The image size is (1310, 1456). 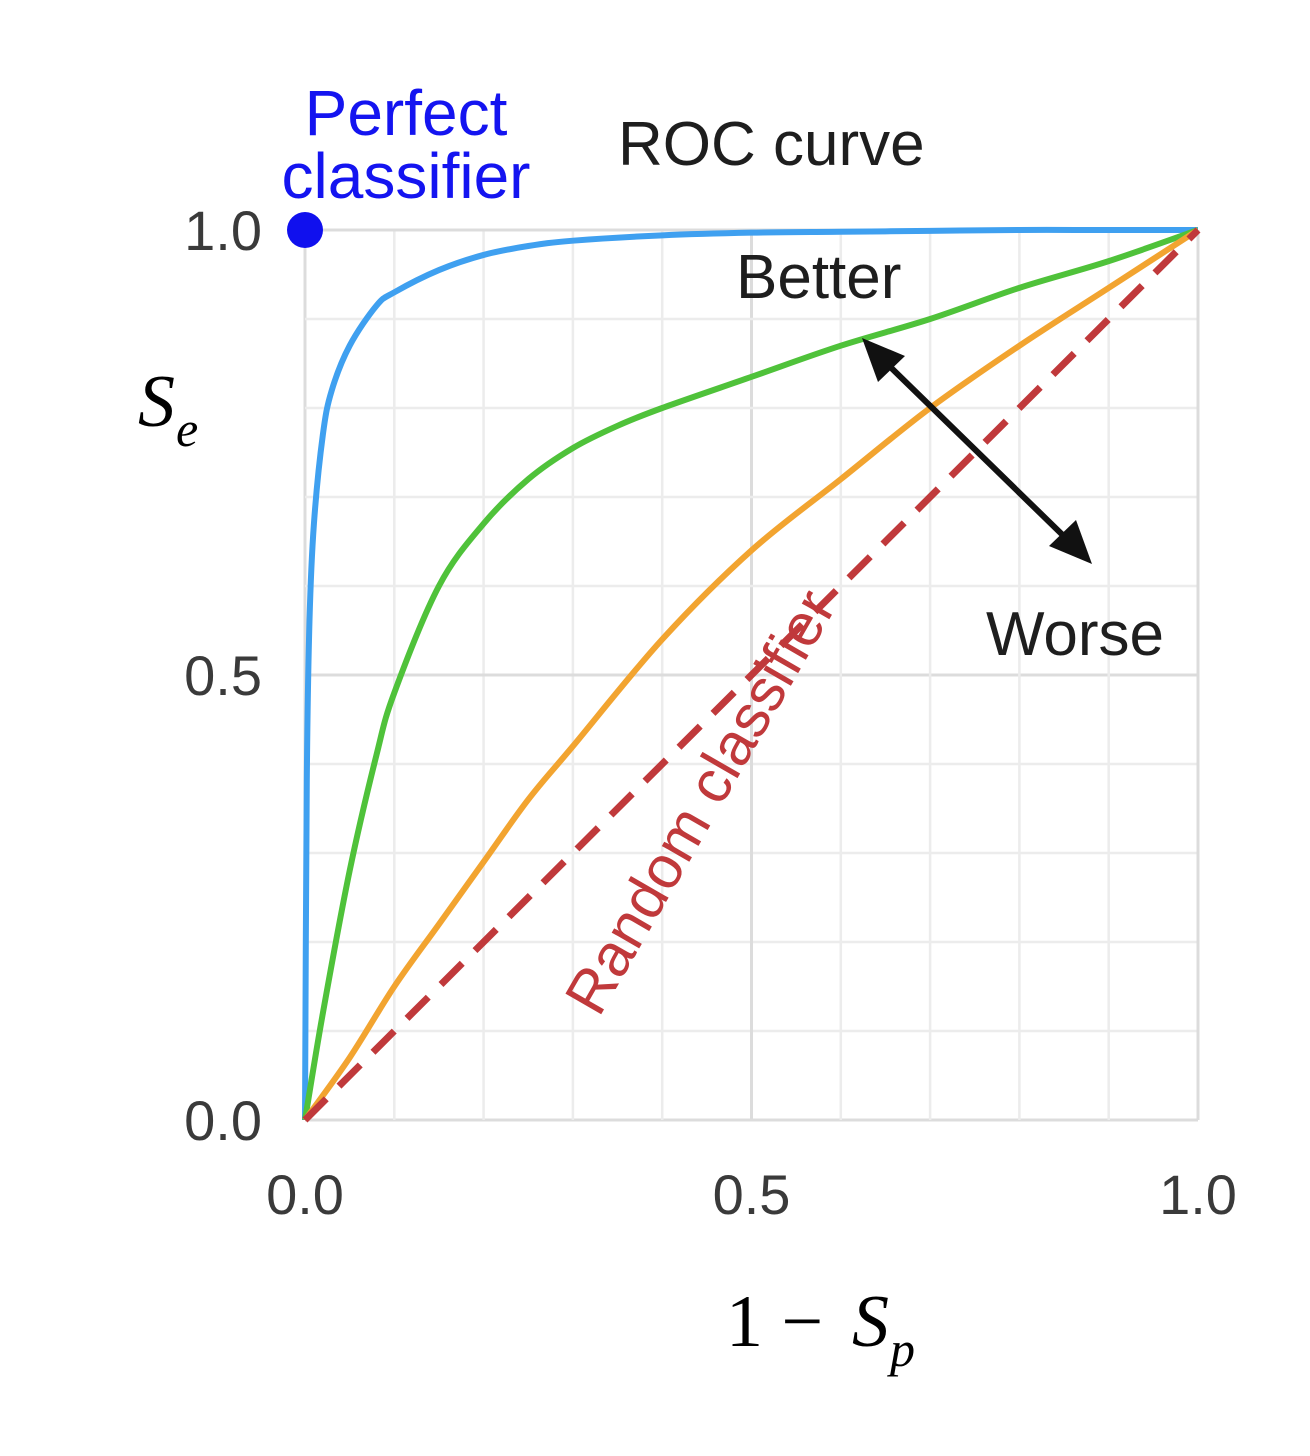 What do you see at coordinates (156, 402) in the screenshot?
I see `y-axis-label-symbol: S` at bounding box center [156, 402].